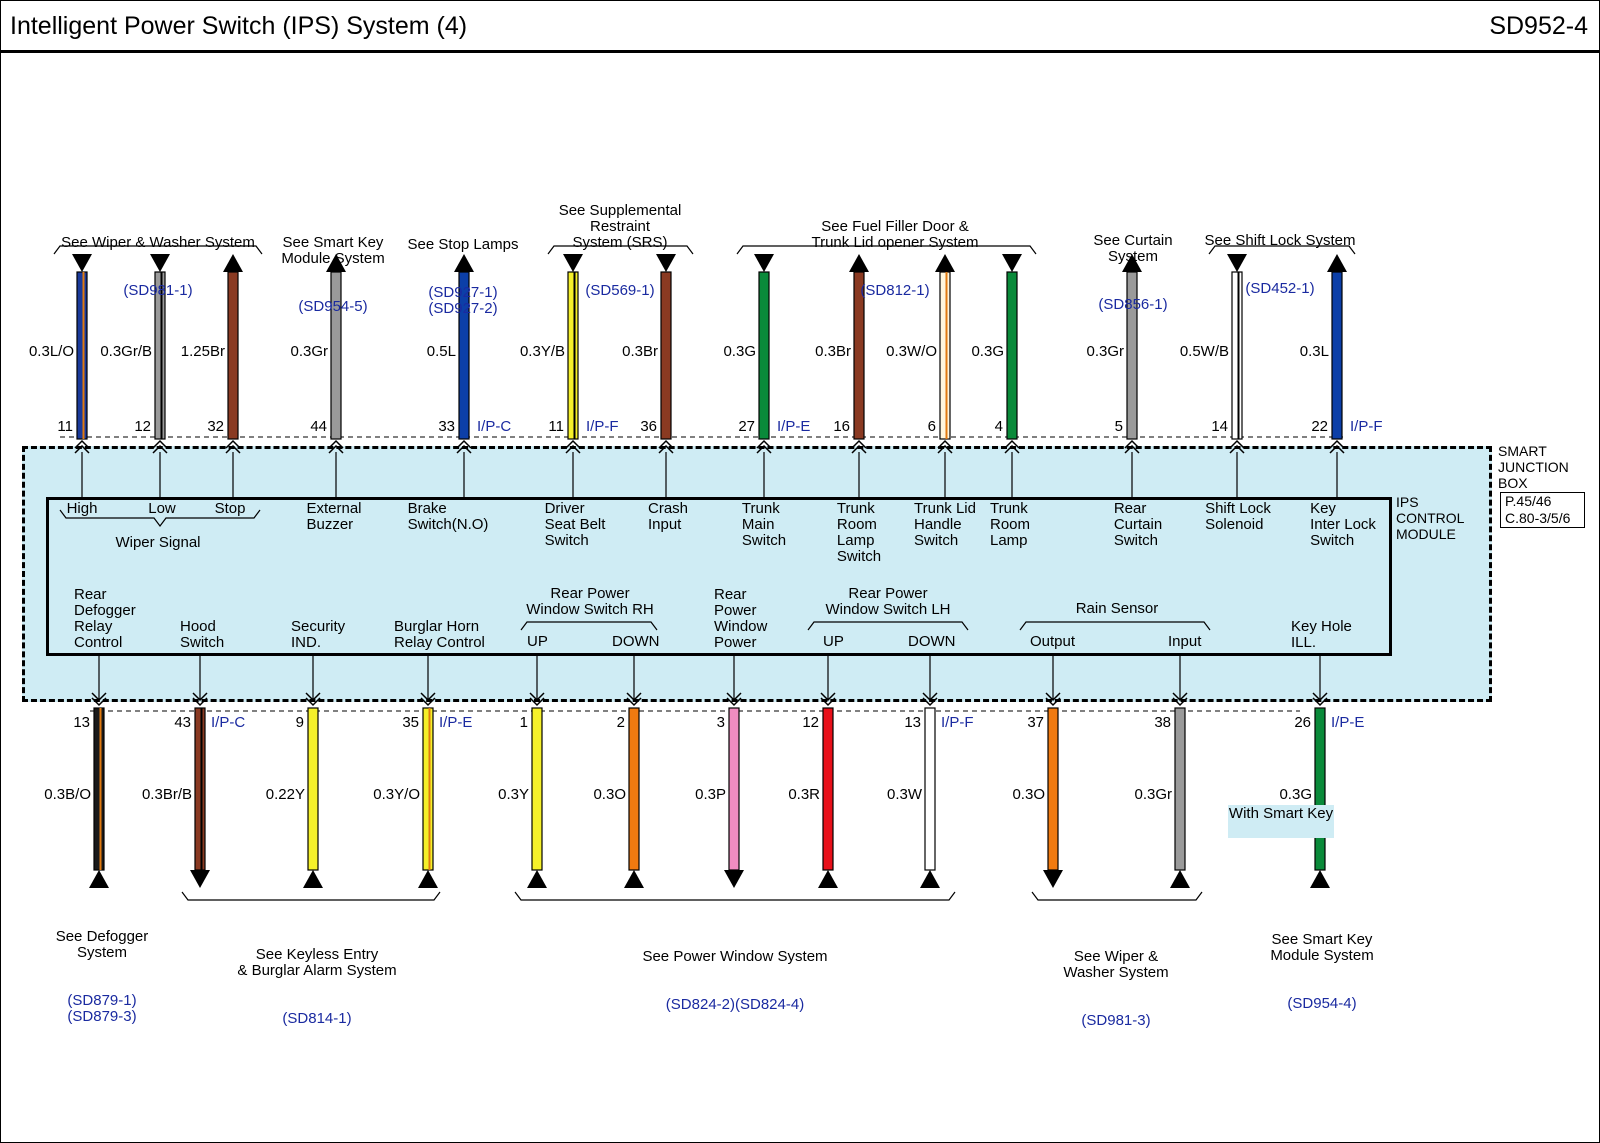 The image size is (1600, 1143). I want to click on group-ref: (SD981-1), so click(158, 290).